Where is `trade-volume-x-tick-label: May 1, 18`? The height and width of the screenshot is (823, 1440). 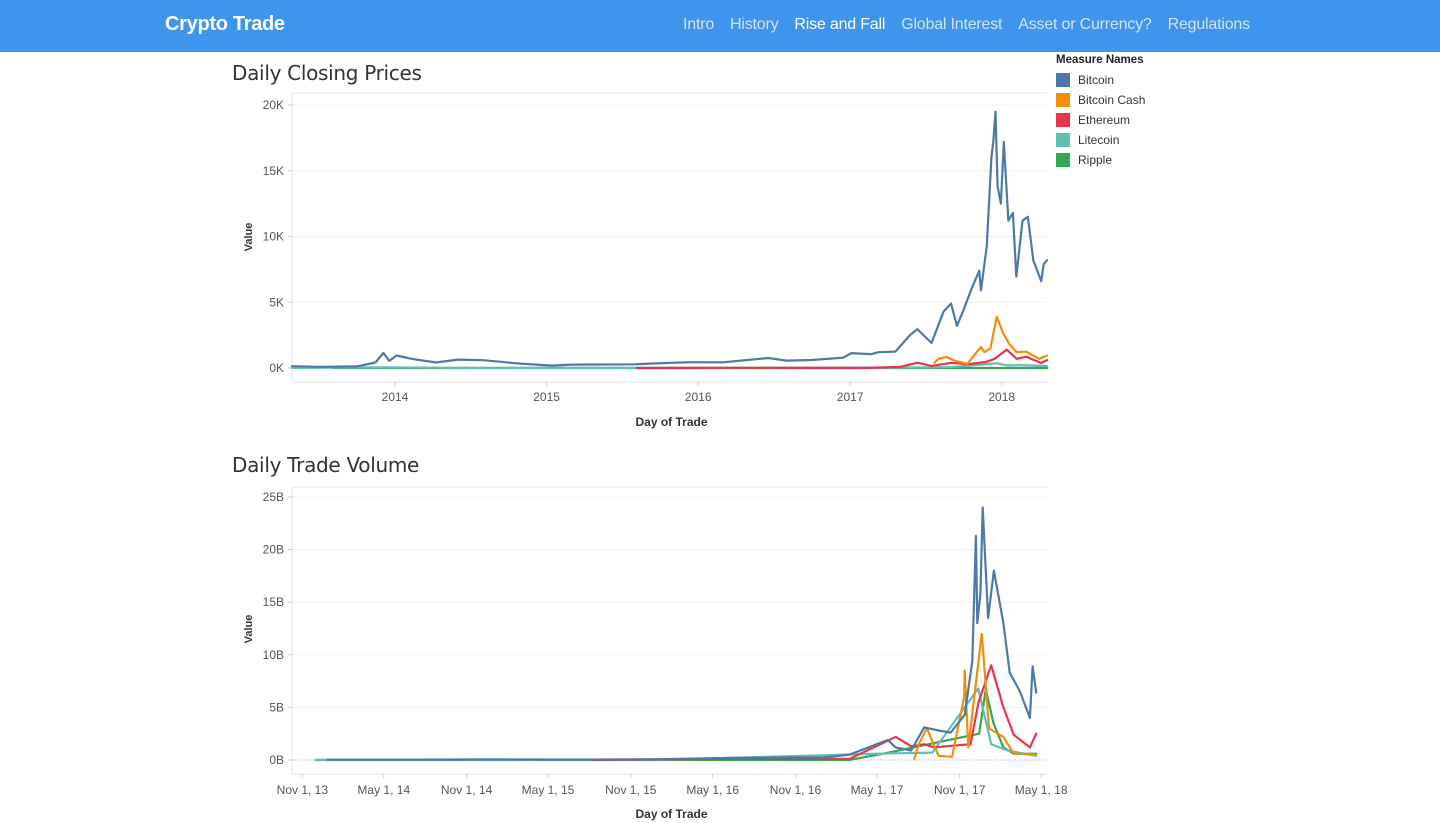 trade-volume-x-tick-label: May 1, 18 is located at coordinates (1041, 790).